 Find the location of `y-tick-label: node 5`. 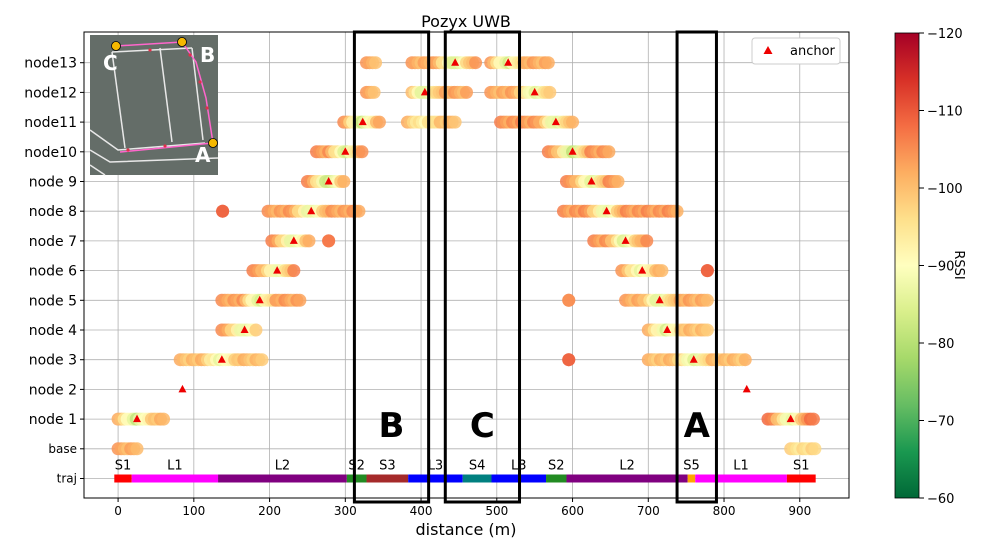

y-tick-label: node 5 is located at coordinates (53, 301).